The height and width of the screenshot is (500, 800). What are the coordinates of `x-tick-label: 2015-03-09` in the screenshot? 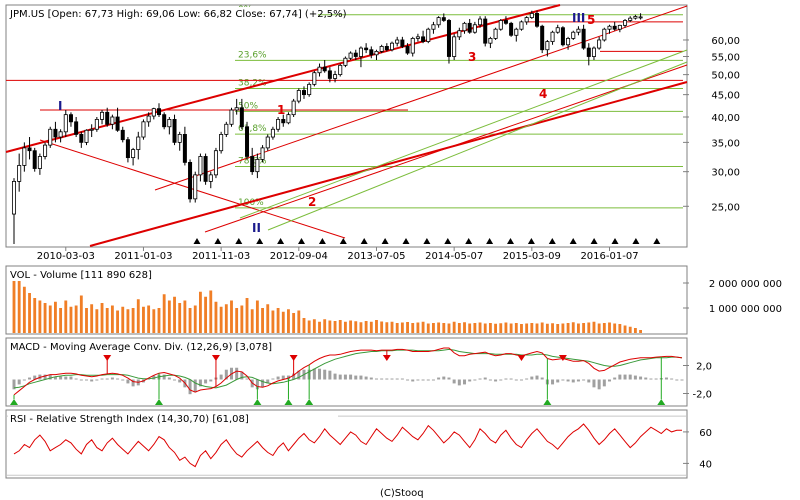 It's located at (532, 256).